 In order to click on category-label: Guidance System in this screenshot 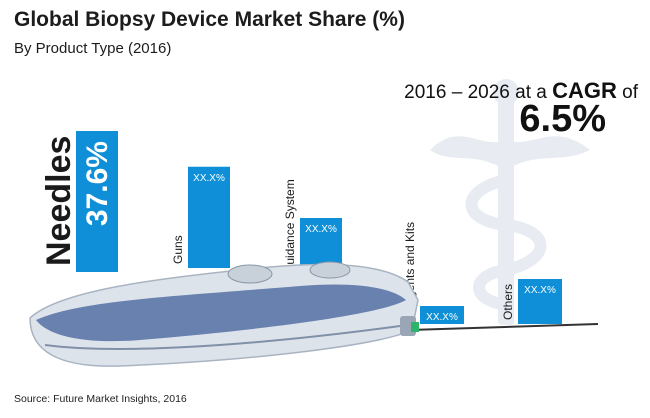, I will do `click(290, 226)`.